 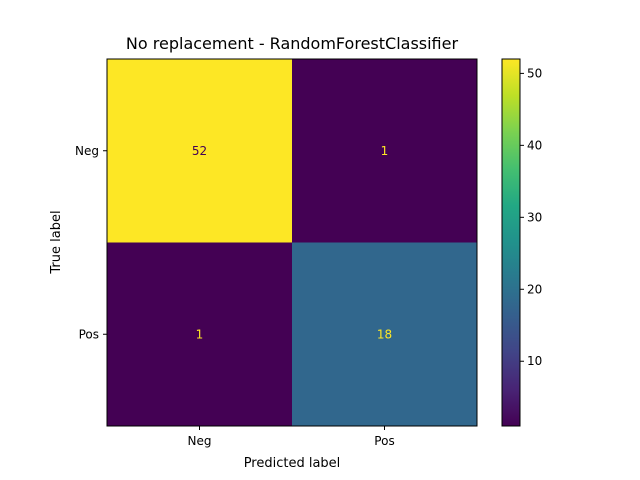 What do you see at coordinates (534, 145) in the screenshot?
I see `colorbar-tick-label: 40` at bounding box center [534, 145].